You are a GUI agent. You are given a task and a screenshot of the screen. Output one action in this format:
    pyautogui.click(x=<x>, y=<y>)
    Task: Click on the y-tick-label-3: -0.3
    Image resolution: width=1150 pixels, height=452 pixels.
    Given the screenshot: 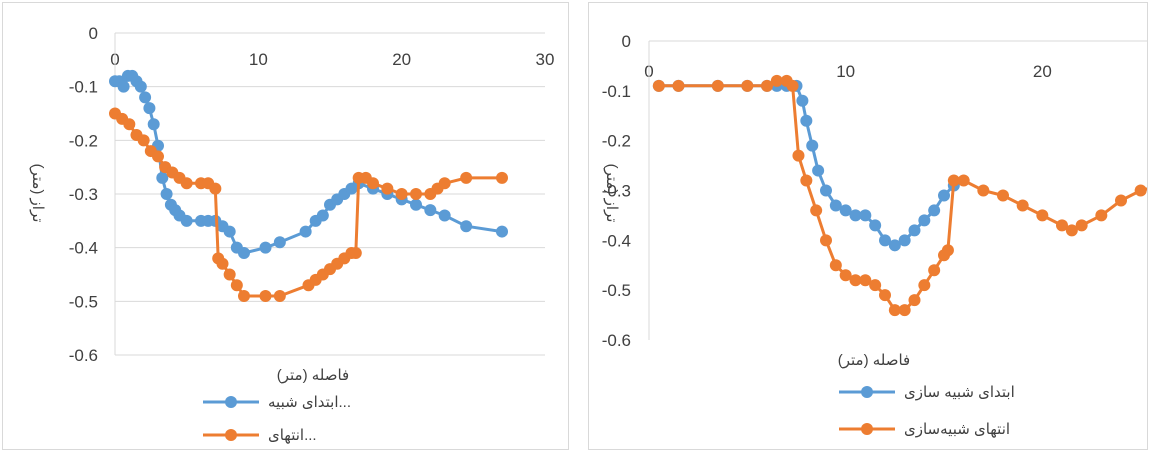 What is the action you would take?
    pyautogui.click(x=616, y=191)
    